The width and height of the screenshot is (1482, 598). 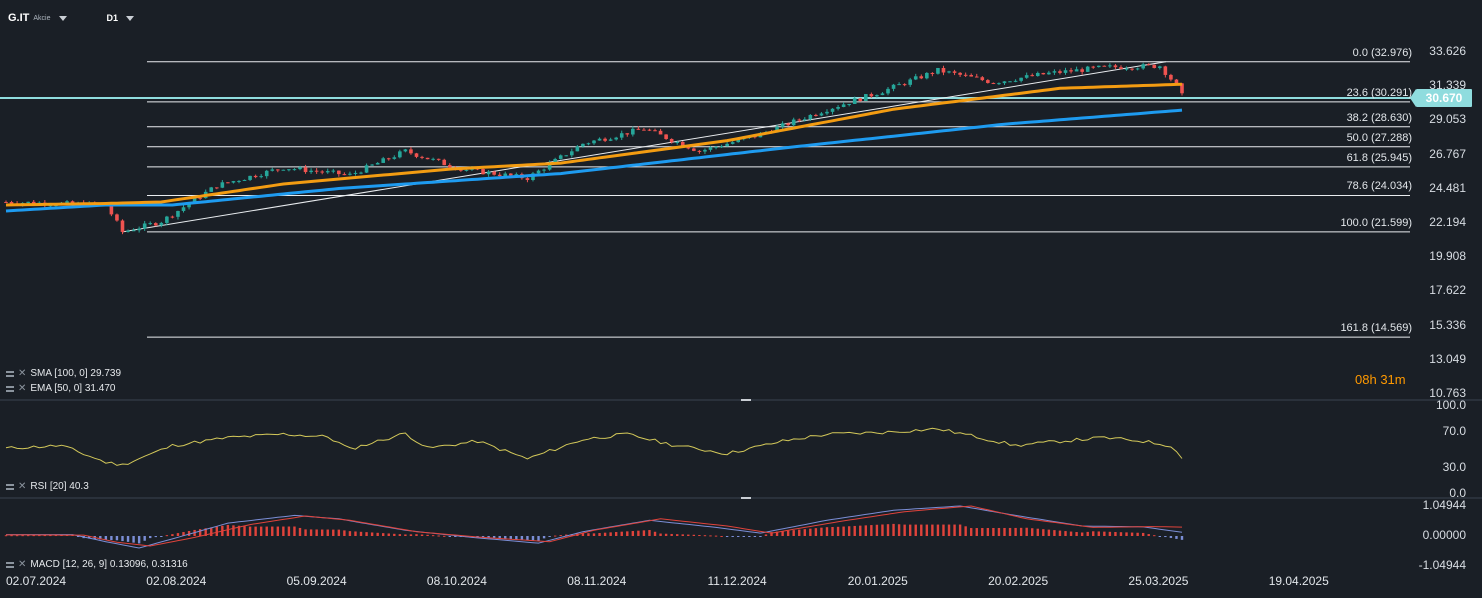 What do you see at coordinates (1382, 52) in the screenshot?
I see `fib-level-label: 0.0 (32.976)` at bounding box center [1382, 52].